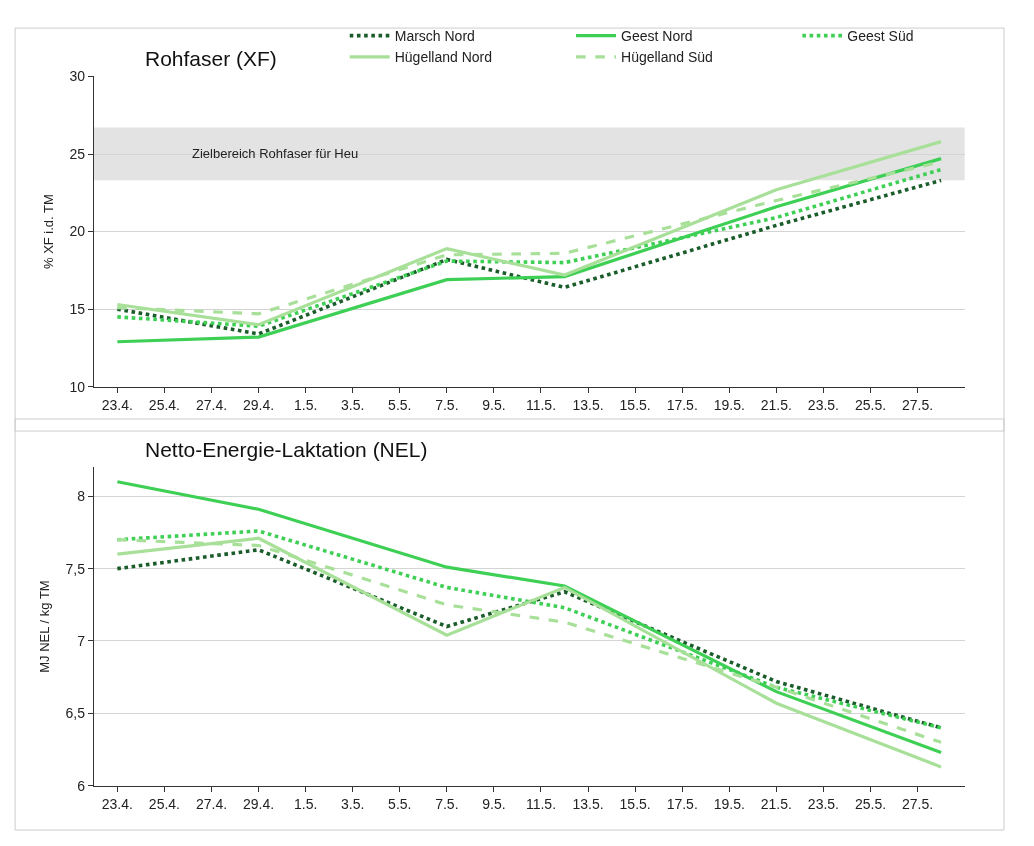 Image resolution: width=1034 pixels, height=846 pixels. I want to click on y-tick-label: 30, so click(77, 76).